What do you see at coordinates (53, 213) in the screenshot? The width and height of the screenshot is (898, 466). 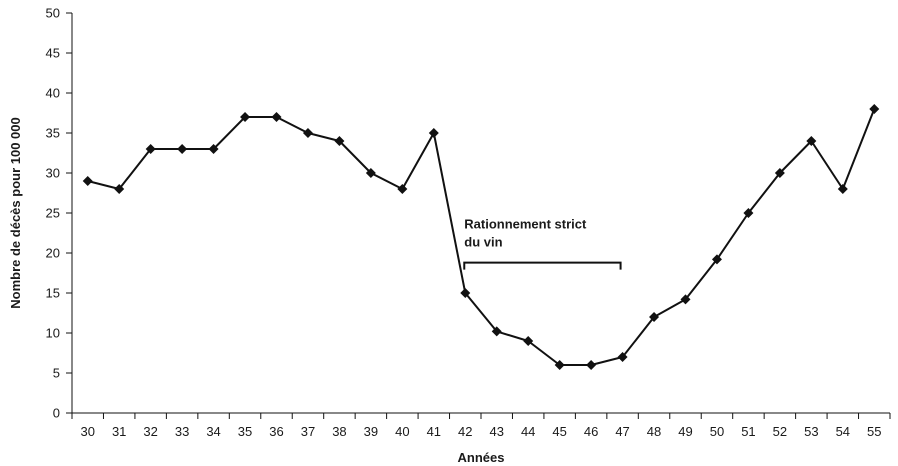 I see `y-tick-label: 25` at bounding box center [53, 213].